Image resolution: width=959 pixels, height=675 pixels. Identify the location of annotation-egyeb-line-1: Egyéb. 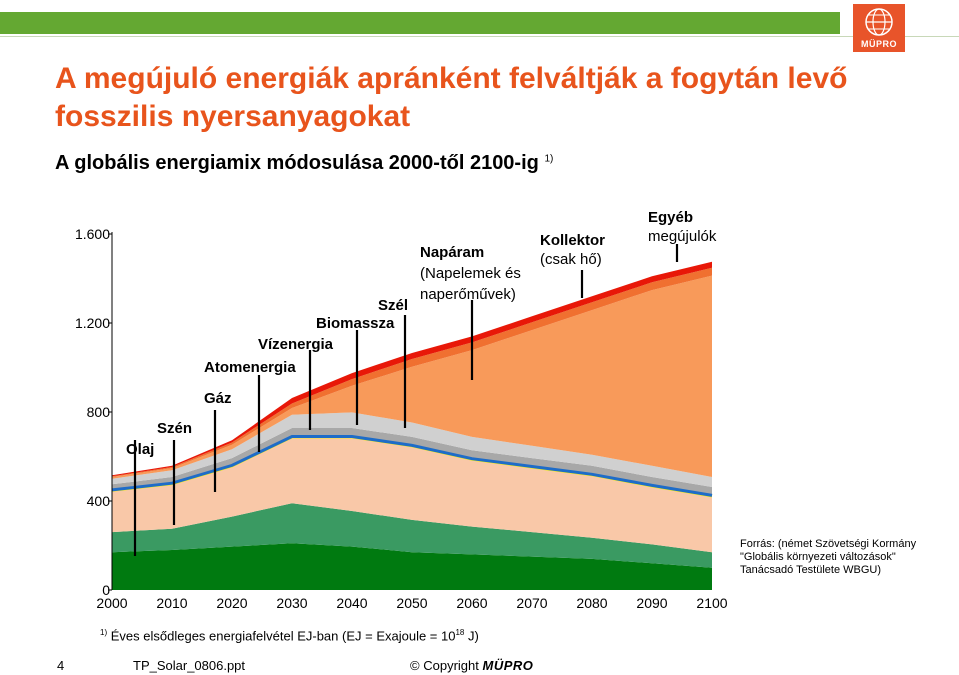
(670, 217).